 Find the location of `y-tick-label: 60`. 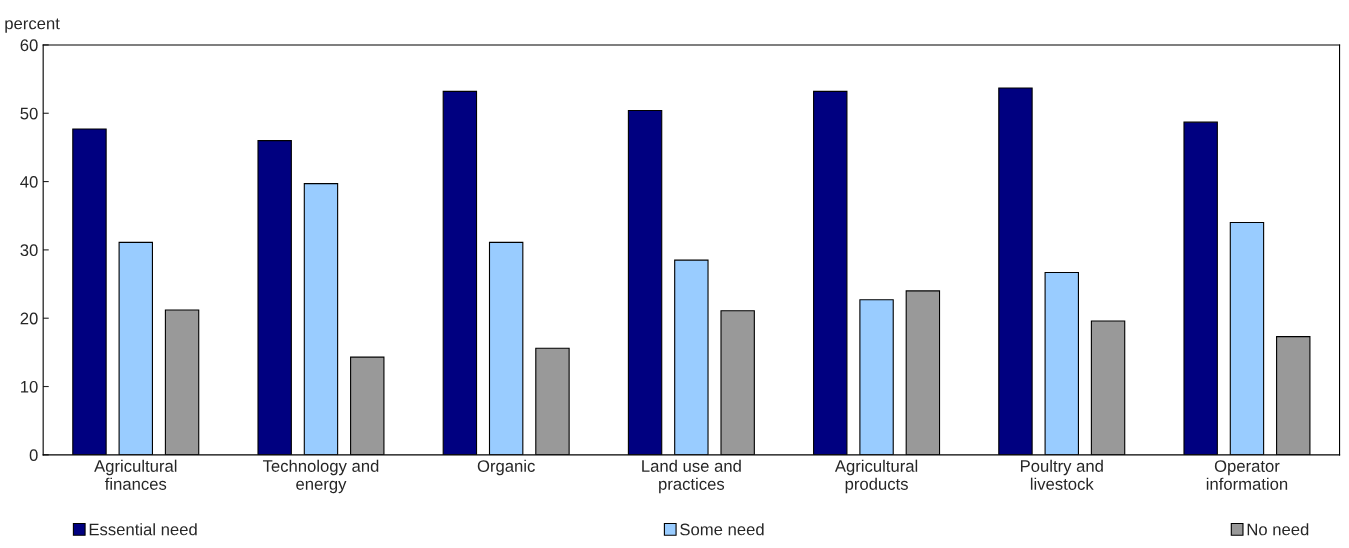

y-tick-label: 60 is located at coordinates (29, 45).